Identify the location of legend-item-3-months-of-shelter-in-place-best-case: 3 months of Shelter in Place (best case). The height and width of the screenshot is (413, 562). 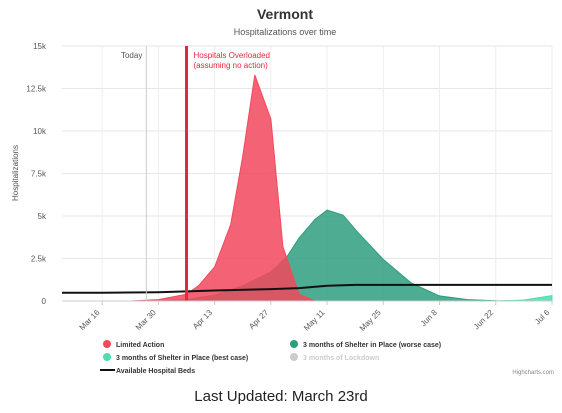
(175, 357).